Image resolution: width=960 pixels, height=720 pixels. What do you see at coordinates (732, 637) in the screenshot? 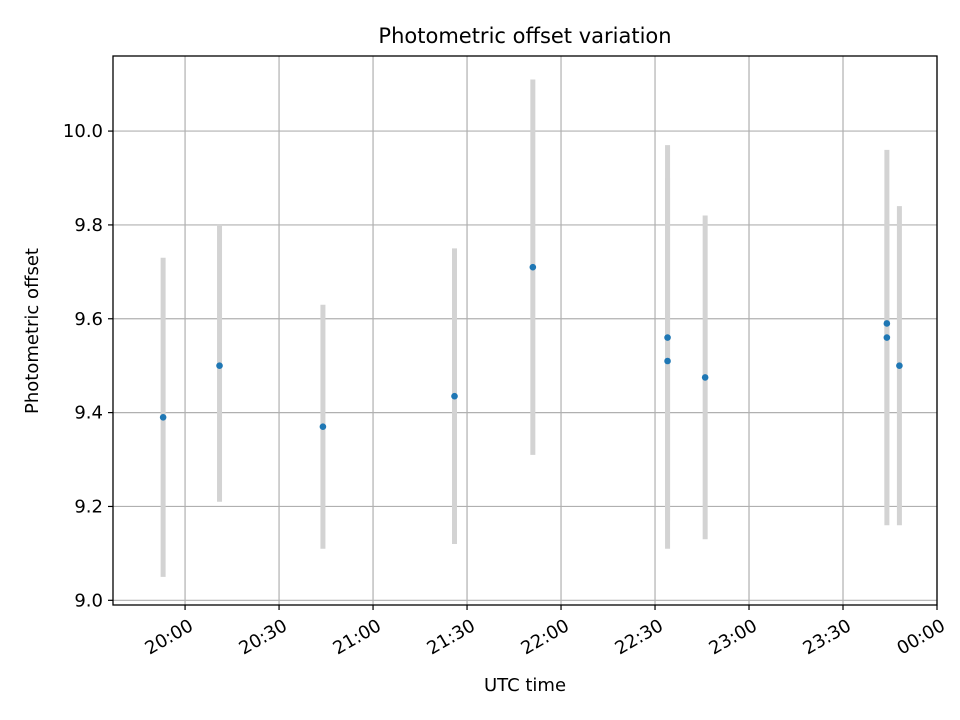
I see `x-tick-label: 23:00` at bounding box center [732, 637].